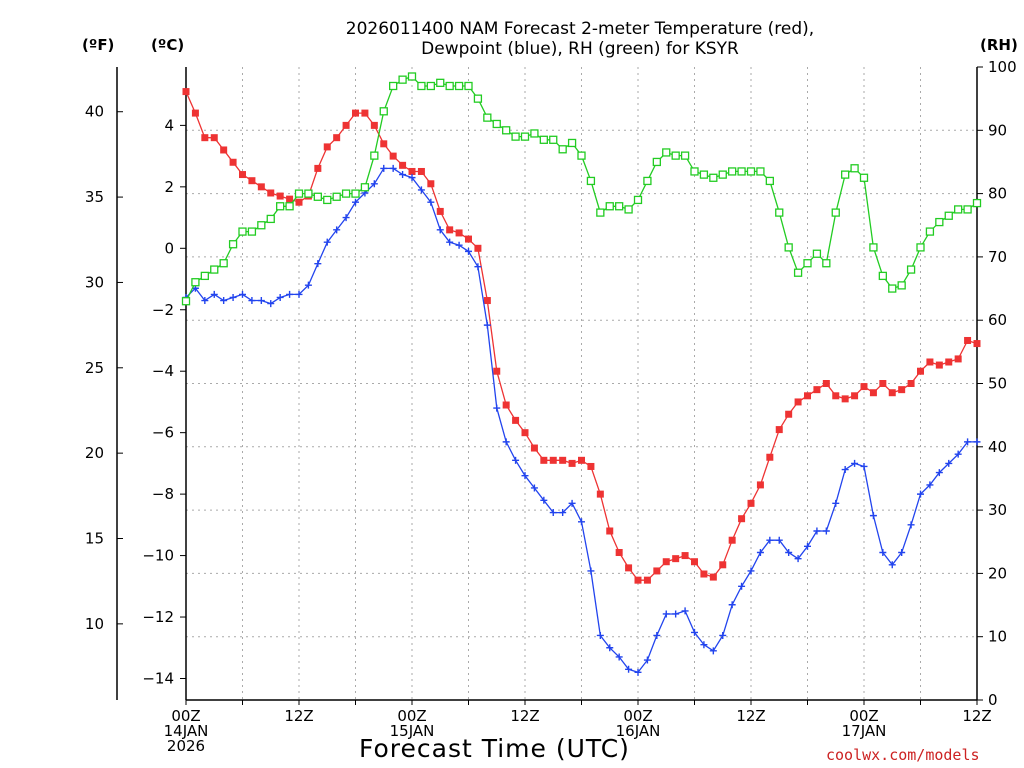  Describe the element at coordinates (864, 731) in the screenshot. I see `x-tick-label: 17JAN` at that location.